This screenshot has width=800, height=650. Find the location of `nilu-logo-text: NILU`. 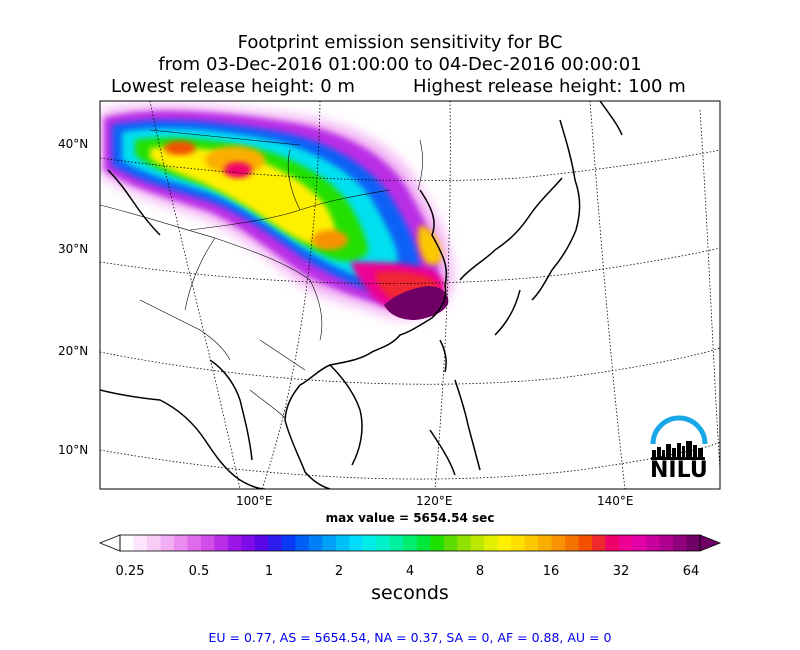

nilu-logo-text: NILU is located at coordinates (679, 470).